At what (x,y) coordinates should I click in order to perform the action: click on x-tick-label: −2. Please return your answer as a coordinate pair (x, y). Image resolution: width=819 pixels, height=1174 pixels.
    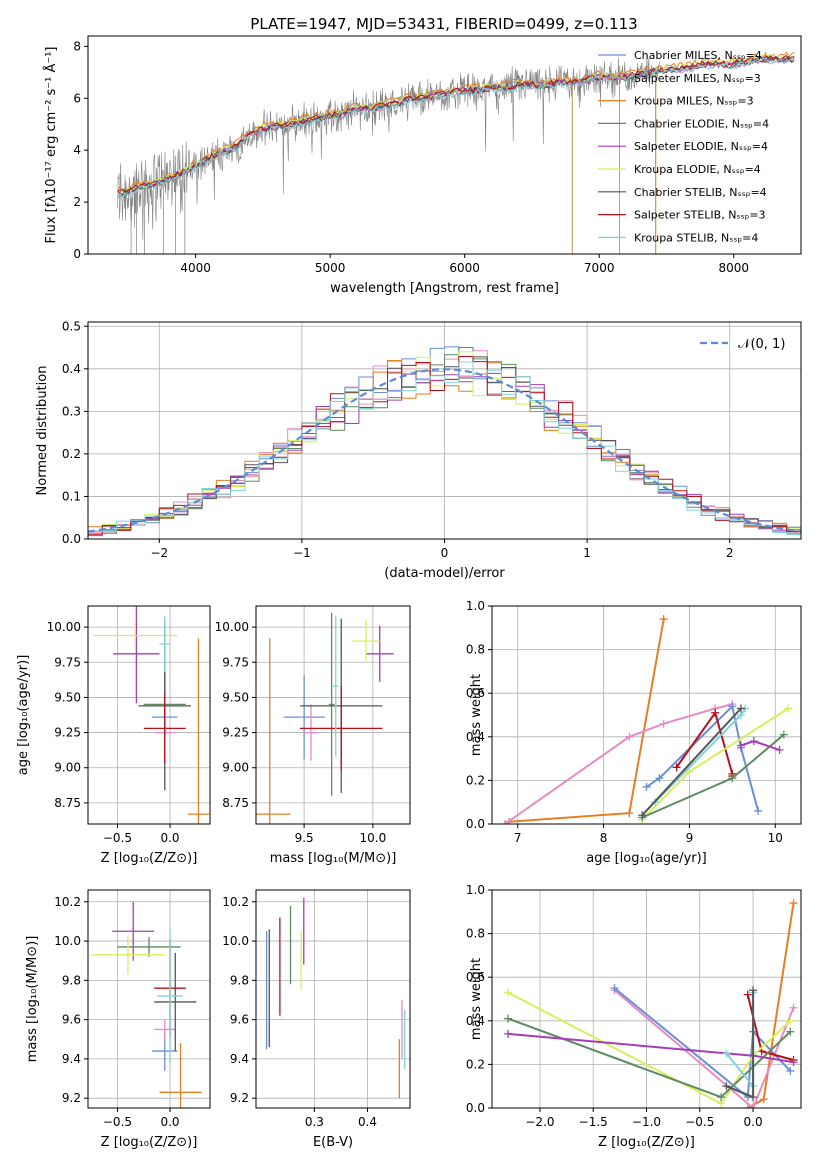
    Looking at the image, I should click on (159, 553).